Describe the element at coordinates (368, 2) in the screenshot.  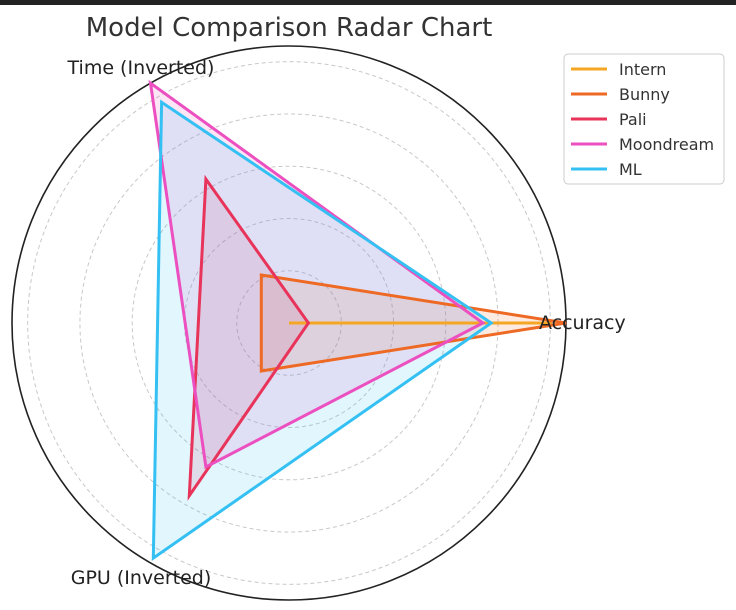
I see `top-border` at that location.